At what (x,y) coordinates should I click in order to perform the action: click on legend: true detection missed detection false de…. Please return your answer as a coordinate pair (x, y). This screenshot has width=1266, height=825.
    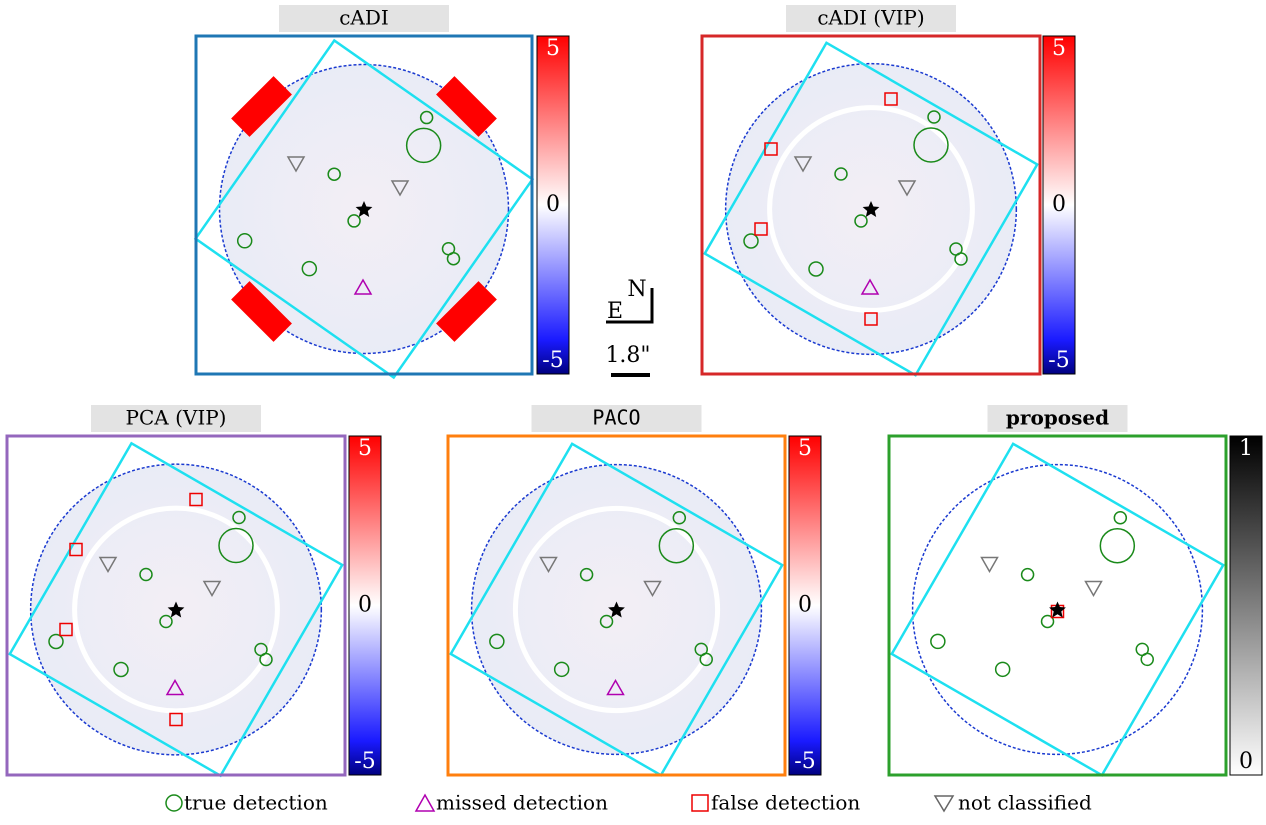
    Looking at the image, I should click on (628, 803).